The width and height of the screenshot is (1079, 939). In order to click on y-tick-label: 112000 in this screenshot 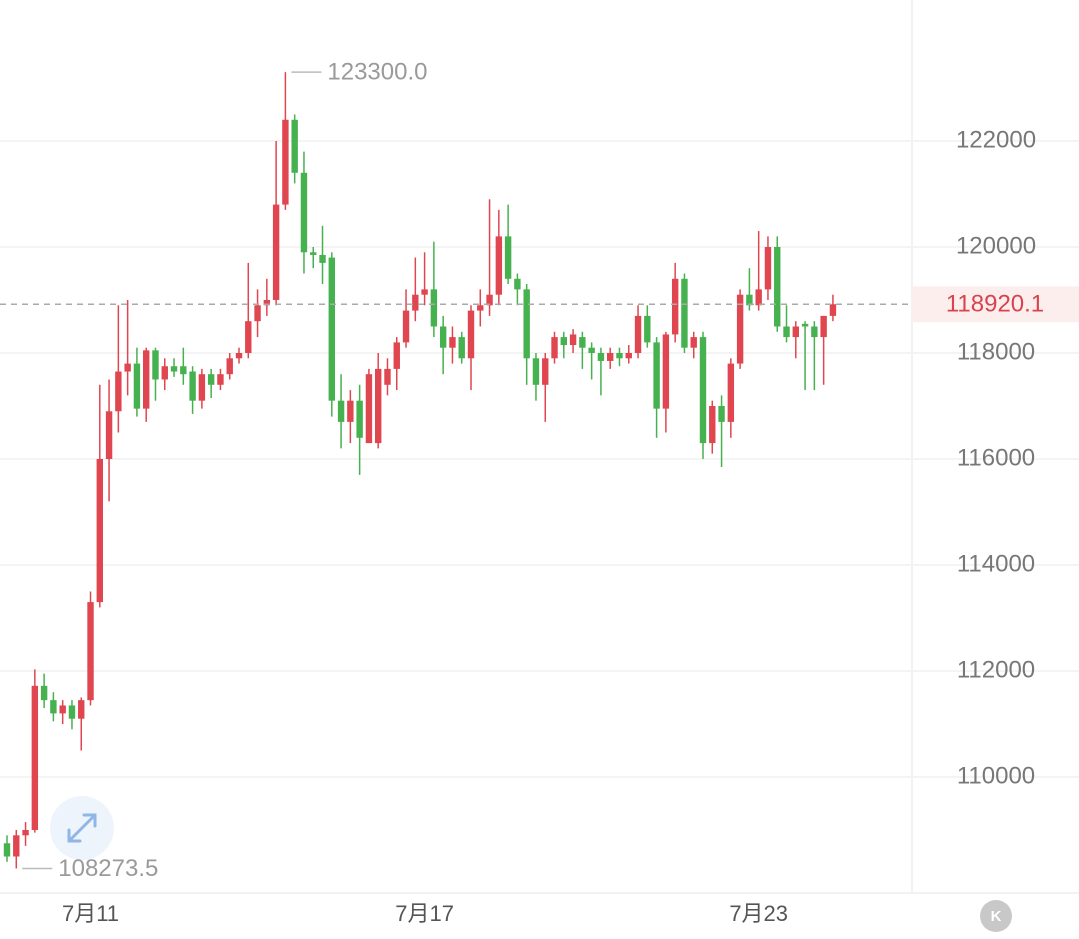, I will do `click(996, 669)`.